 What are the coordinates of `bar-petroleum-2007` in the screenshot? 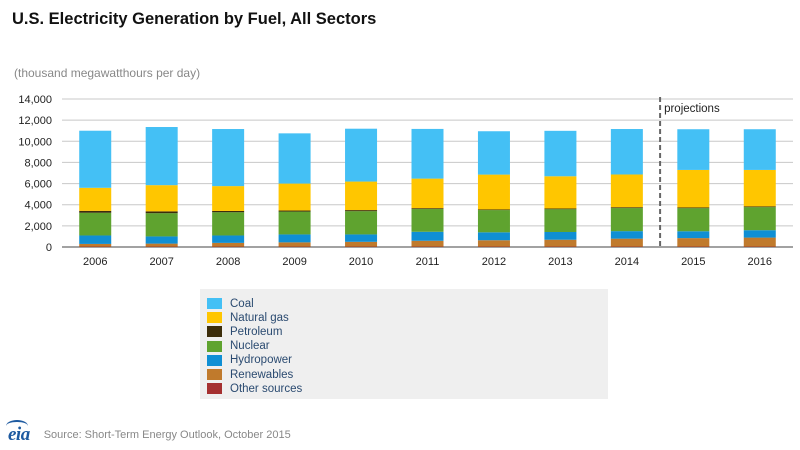 It's located at (161, 212).